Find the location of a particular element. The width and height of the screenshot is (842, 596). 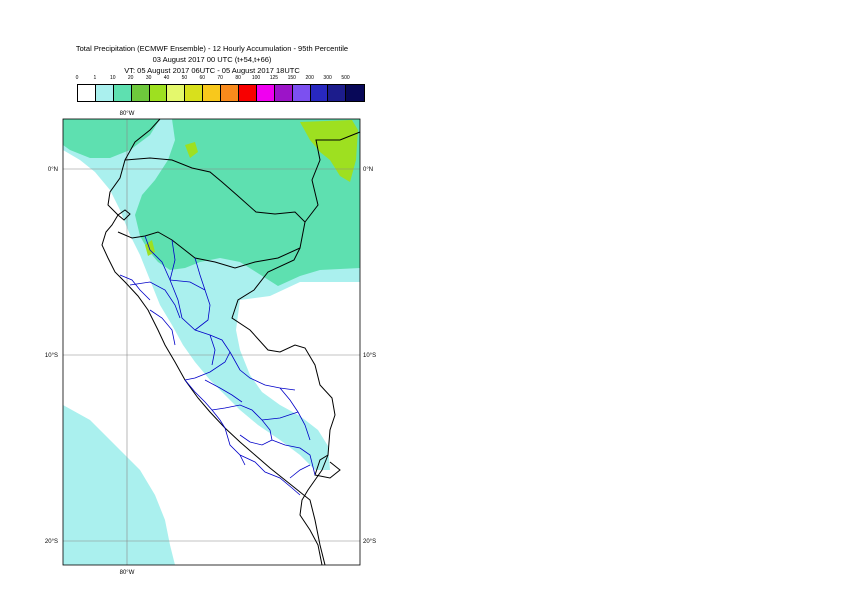

legend-label: 100 is located at coordinates (256, 78).